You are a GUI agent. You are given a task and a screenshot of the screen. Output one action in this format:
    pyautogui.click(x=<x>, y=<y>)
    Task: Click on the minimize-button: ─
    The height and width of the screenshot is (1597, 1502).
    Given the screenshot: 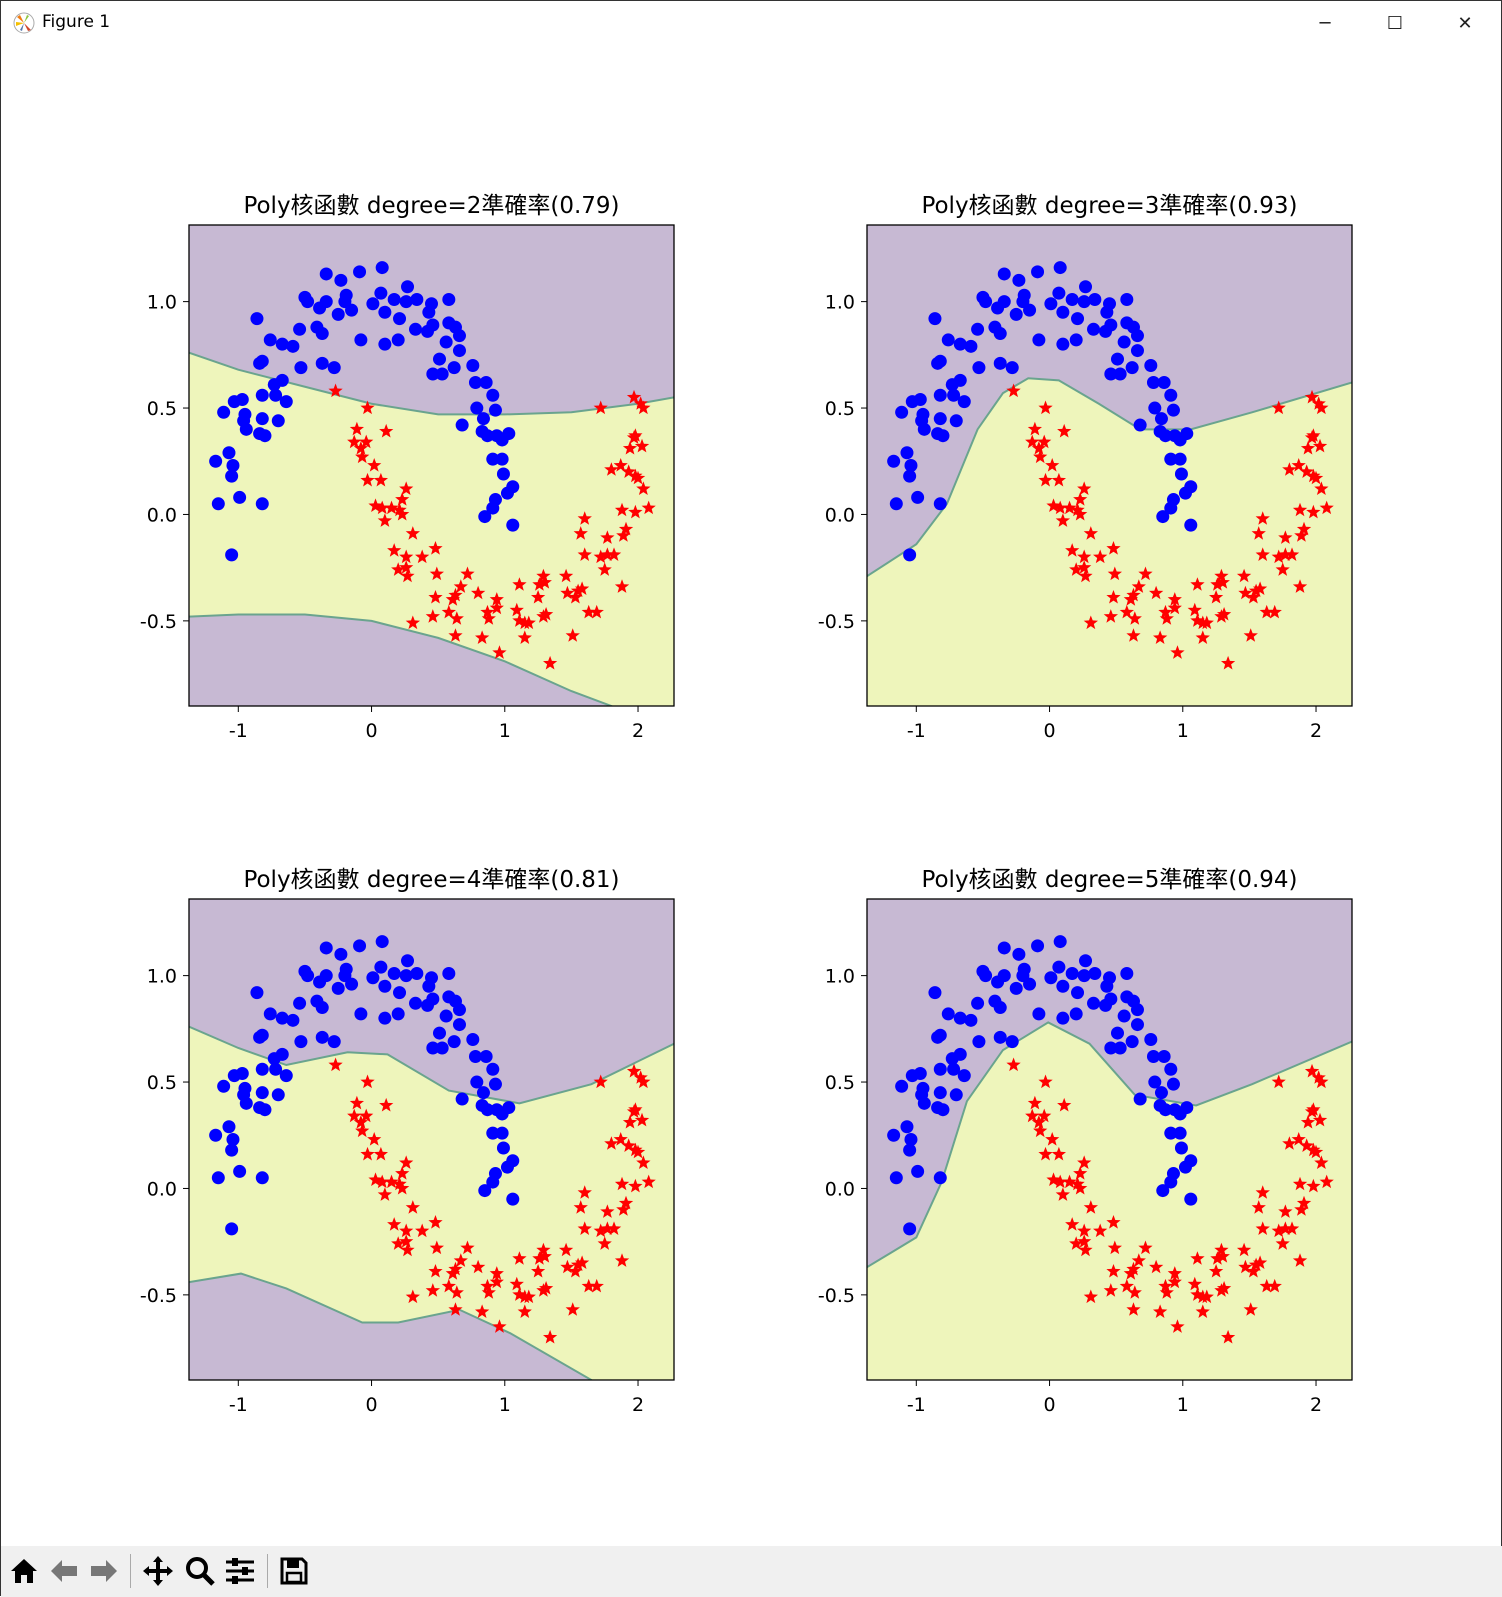 What is the action you would take?
    pyautogui.click(x=1325, y=23)
    